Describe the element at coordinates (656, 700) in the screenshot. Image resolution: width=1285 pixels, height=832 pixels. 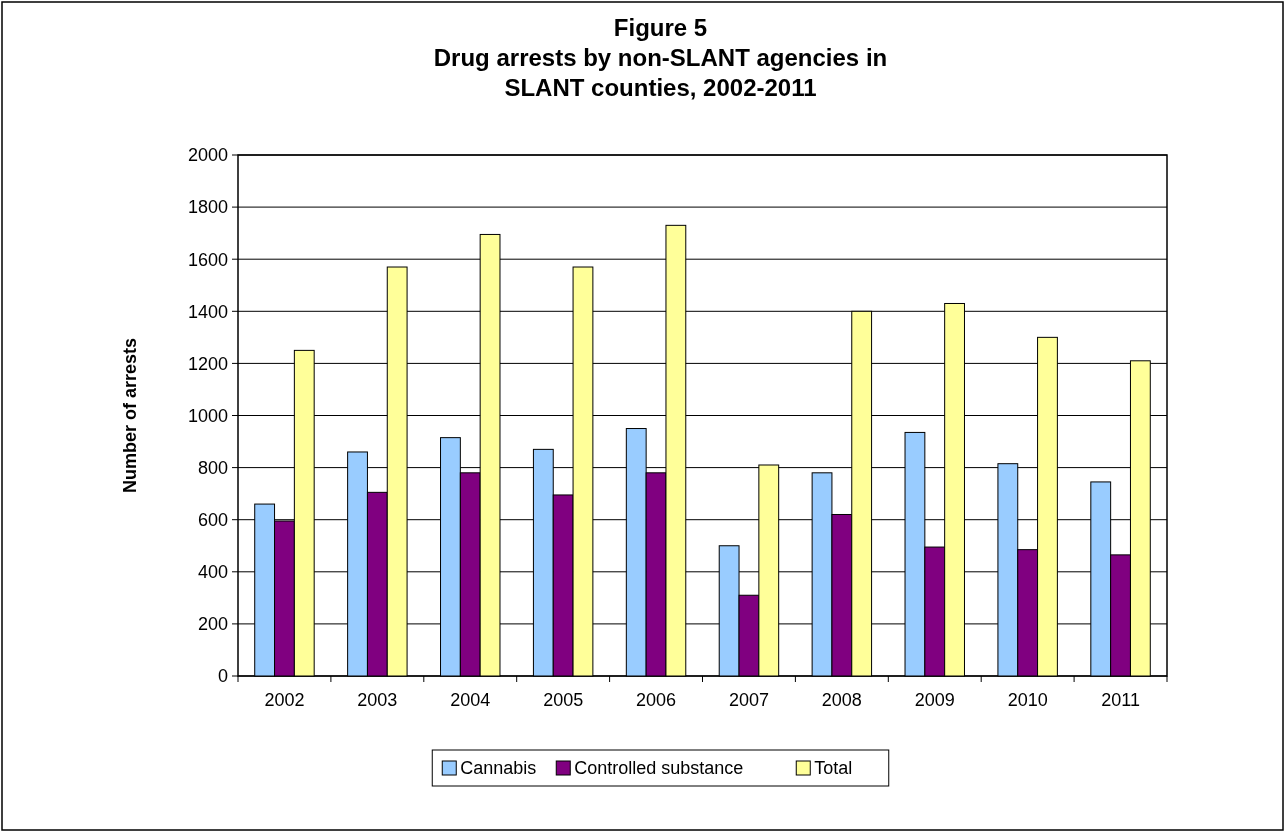
I see `x-tick-label: 2006` at that location.